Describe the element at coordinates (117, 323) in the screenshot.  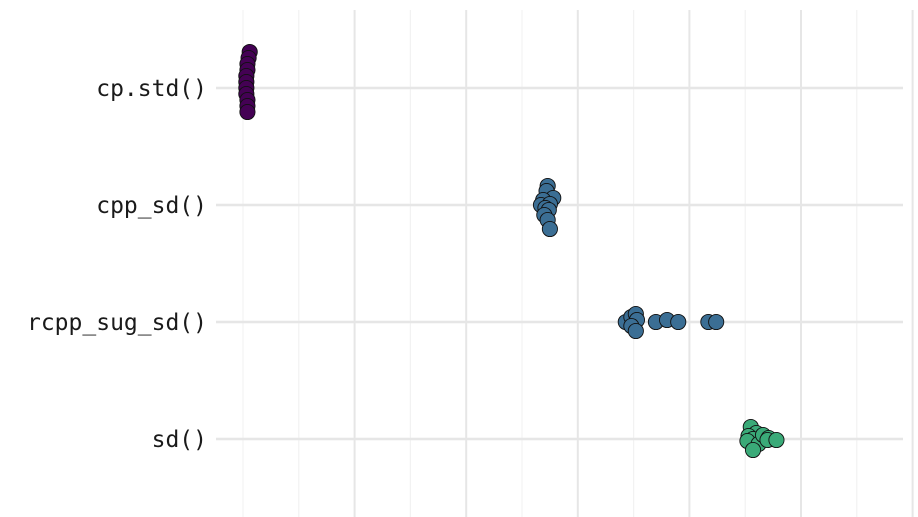
I see `y-tick-label: rcpp_sug_sd()` at that location.